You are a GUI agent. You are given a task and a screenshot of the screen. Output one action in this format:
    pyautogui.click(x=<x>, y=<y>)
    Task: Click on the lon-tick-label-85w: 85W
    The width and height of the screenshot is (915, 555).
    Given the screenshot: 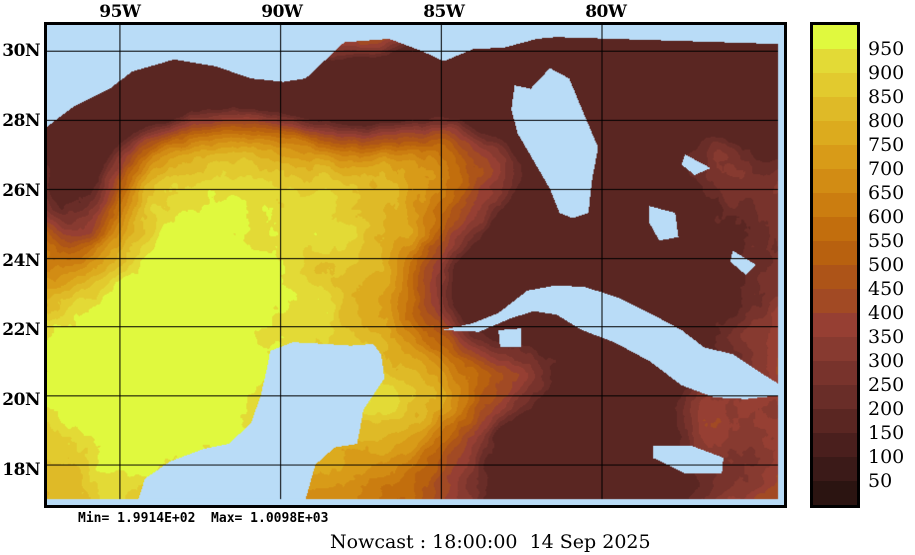 What is the action you would take?
    pyautogui.click(x=444, y=12)
    